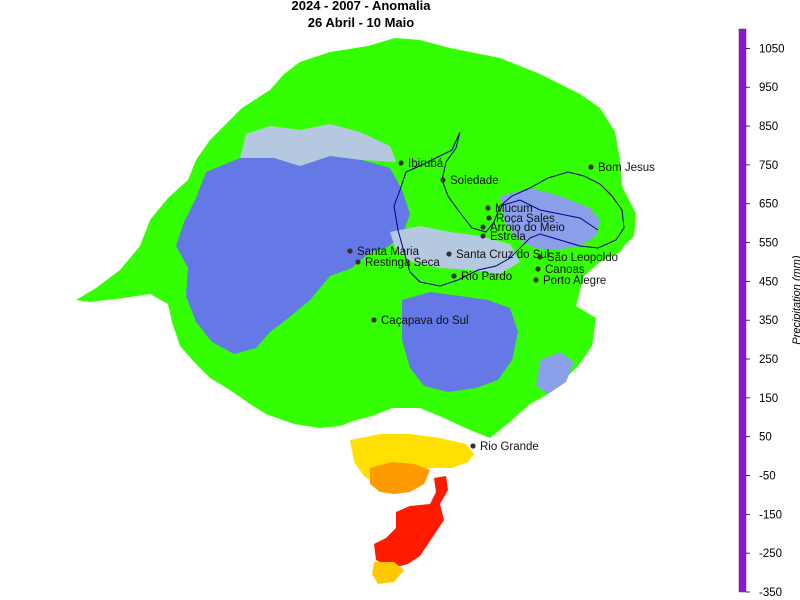 This screenshot has height=600, width=800. What do you see at coordinates (770, 593) in the screenshot?
I see `colorbar-tick-label: -350` at bounding box center [770, 593].